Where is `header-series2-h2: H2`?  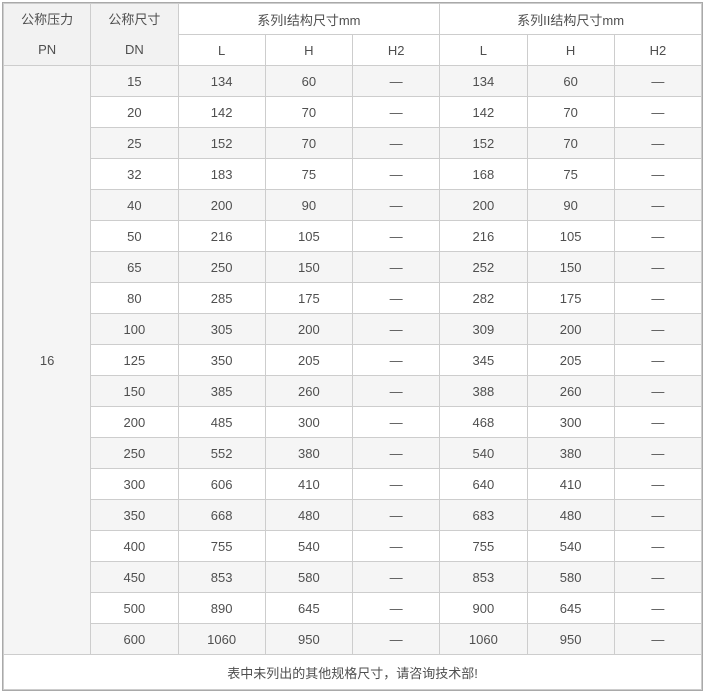 header-series2-h2: H2 is located at coordinates (658, 50).